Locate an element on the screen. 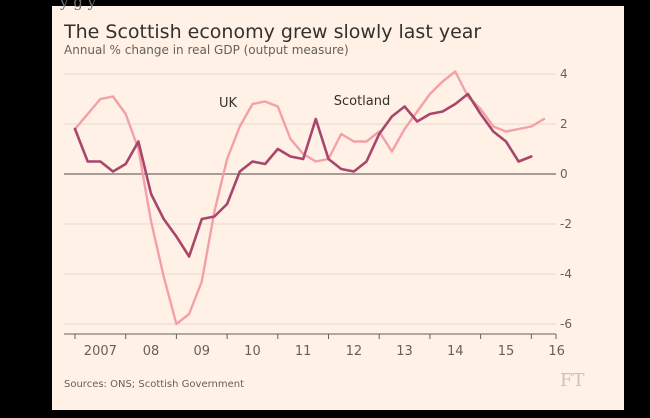 The image size is (650, 418). x-tick-label: 10 is located at coordinates (252, 351).